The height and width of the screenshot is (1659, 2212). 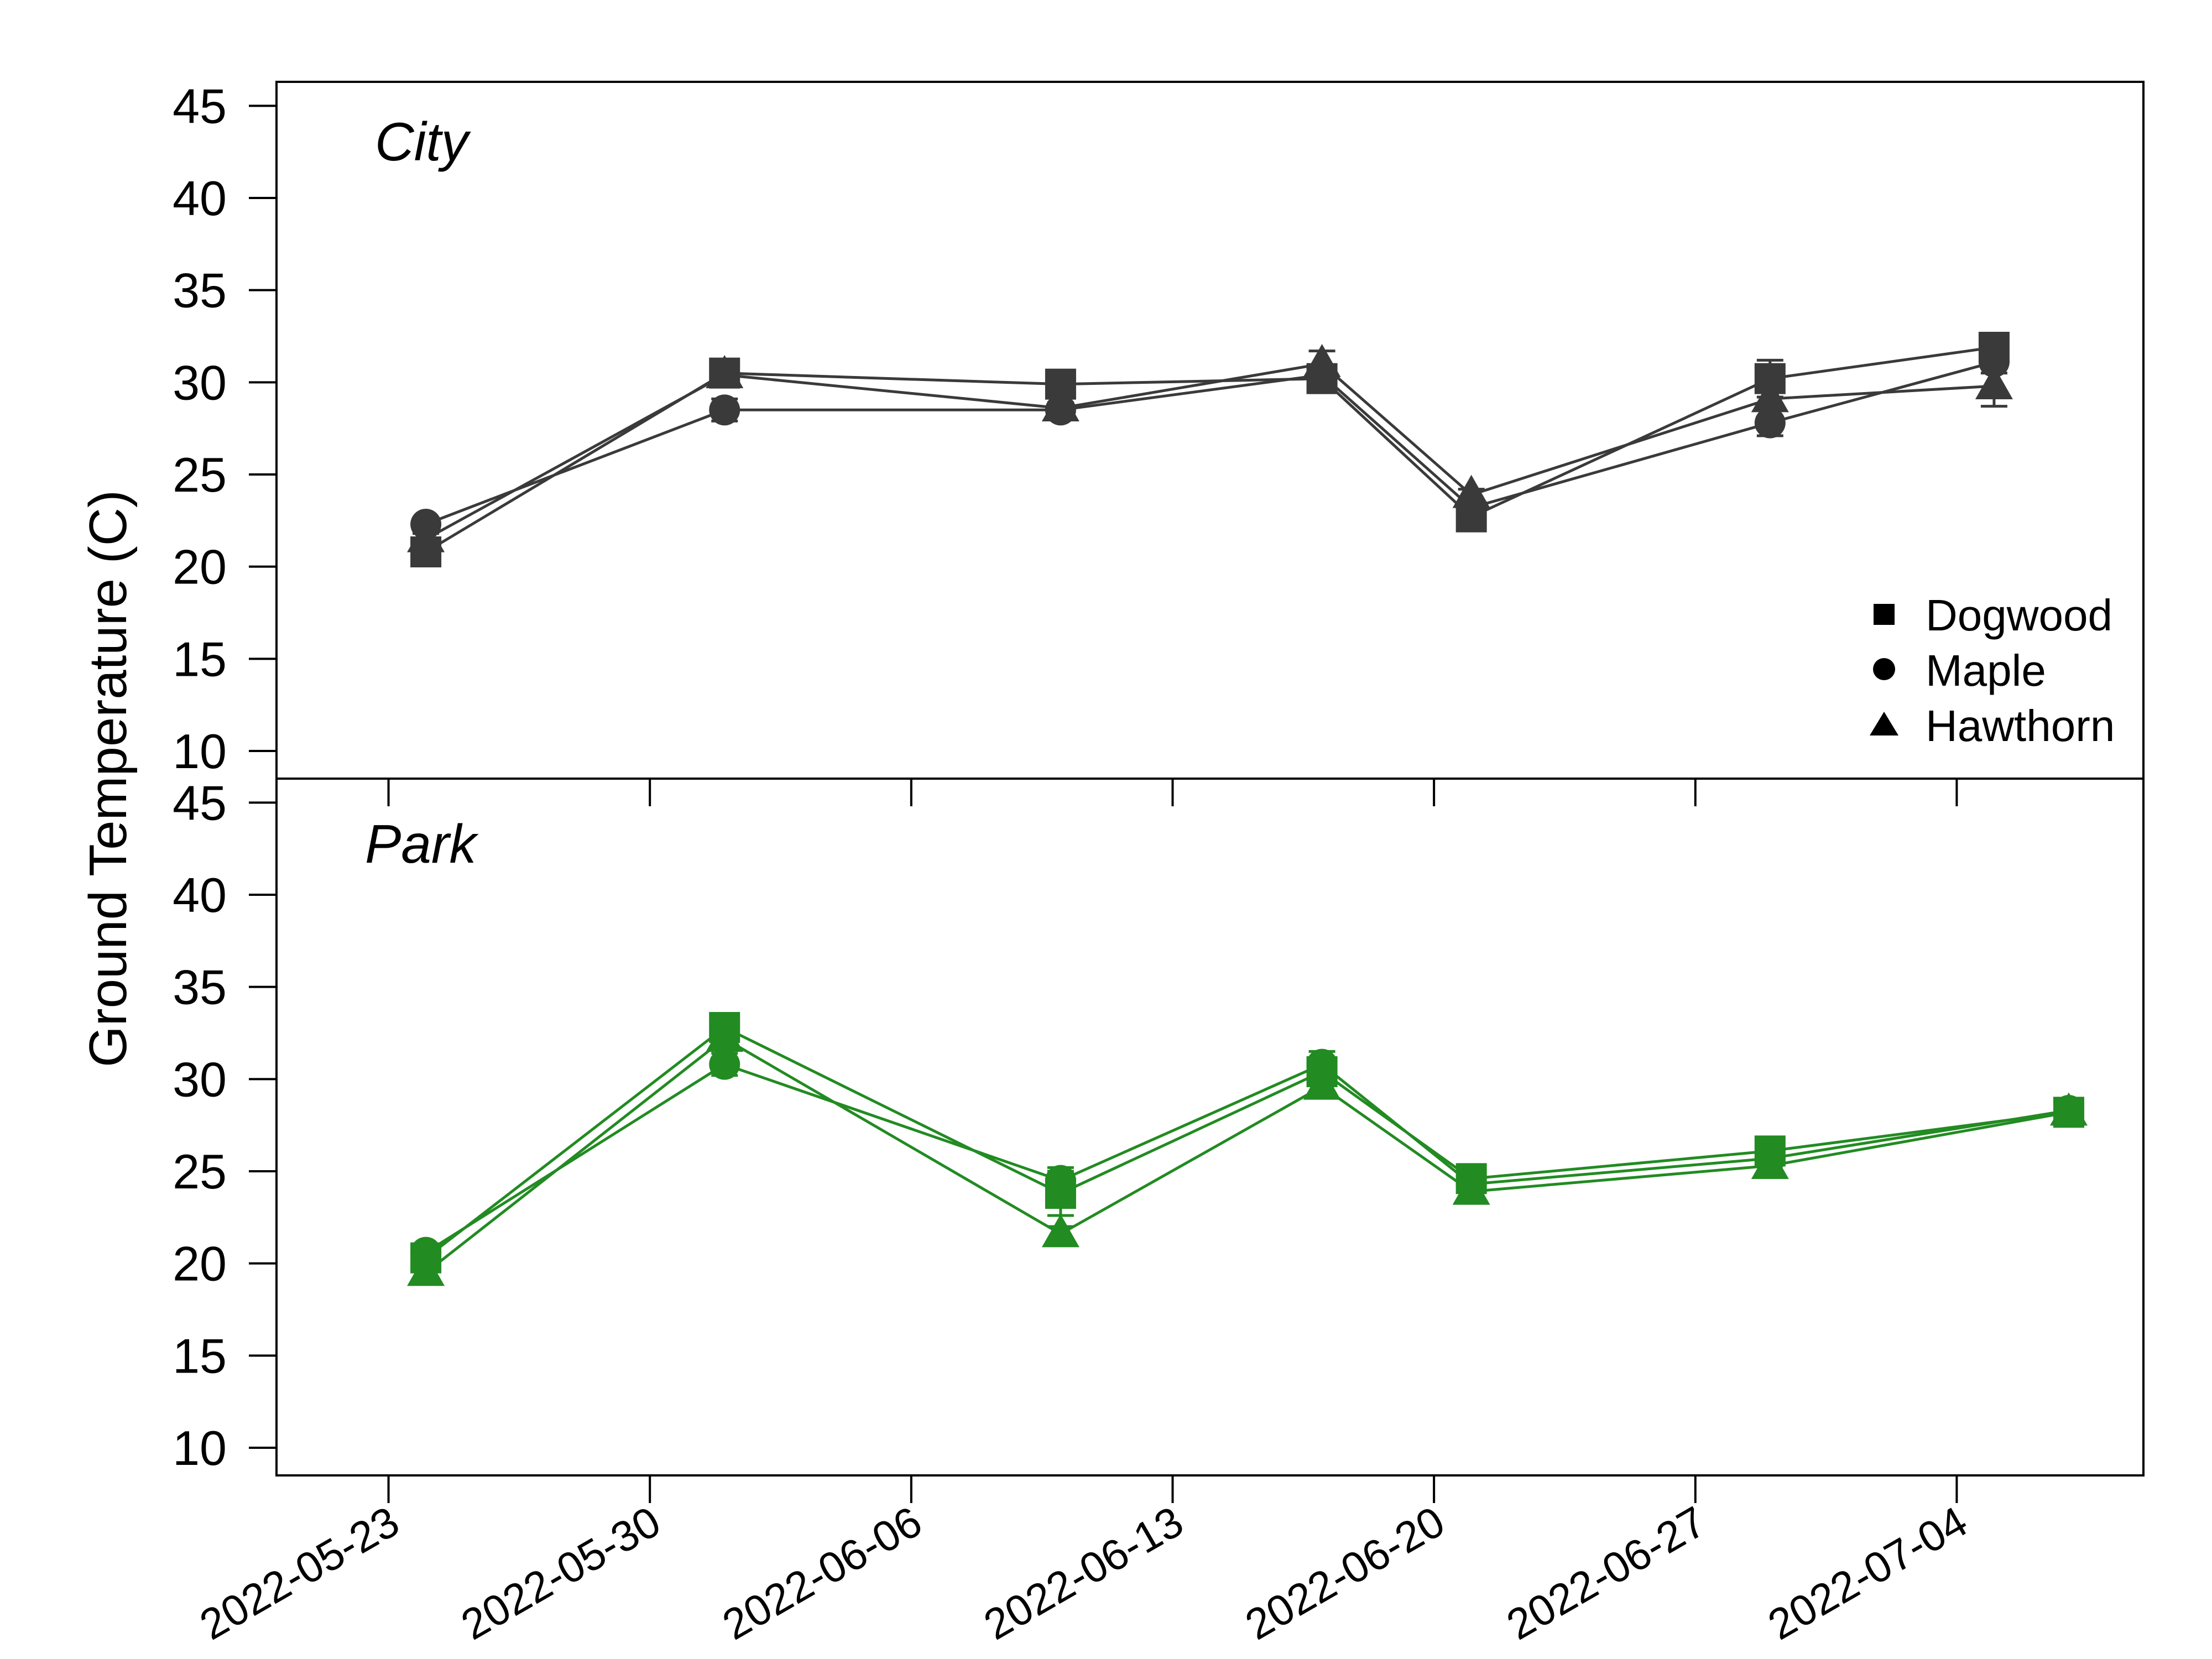 What do you see at coordinates (1884, 669) in the screenshot?
I see `legend-marker-circle` at bounding box center [1884, 669].